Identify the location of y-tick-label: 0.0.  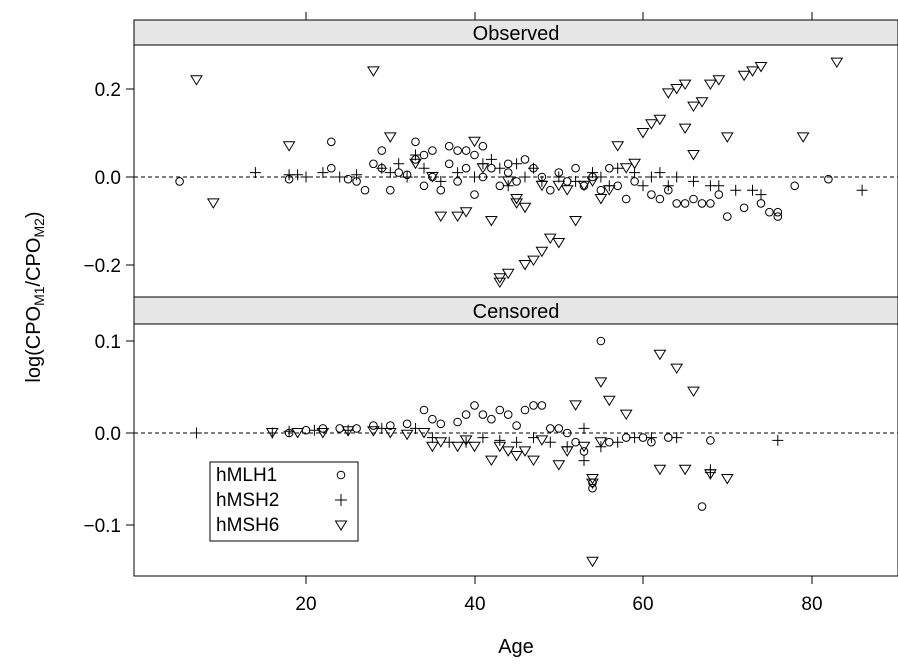
(108, 434).